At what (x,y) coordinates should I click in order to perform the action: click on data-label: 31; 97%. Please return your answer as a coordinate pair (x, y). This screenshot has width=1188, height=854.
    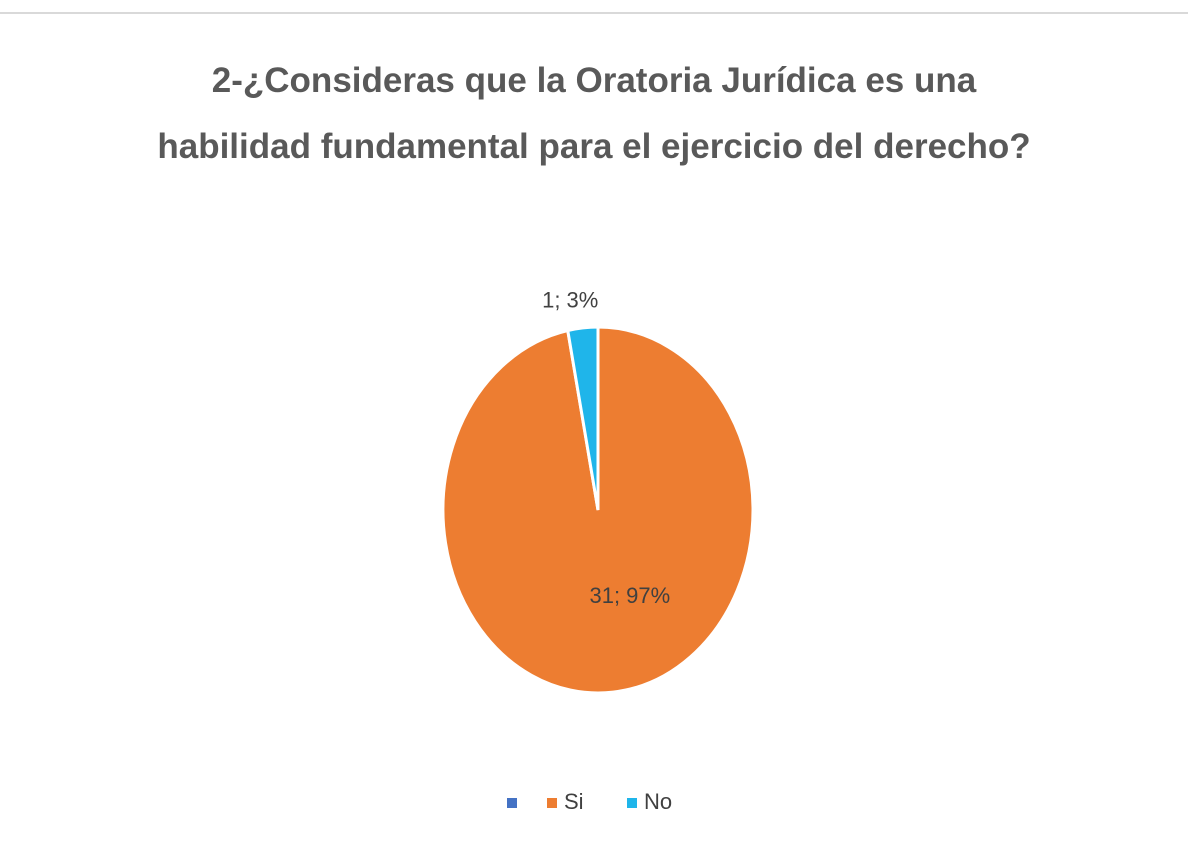
    Looking at the image, I should click on (629, 595).